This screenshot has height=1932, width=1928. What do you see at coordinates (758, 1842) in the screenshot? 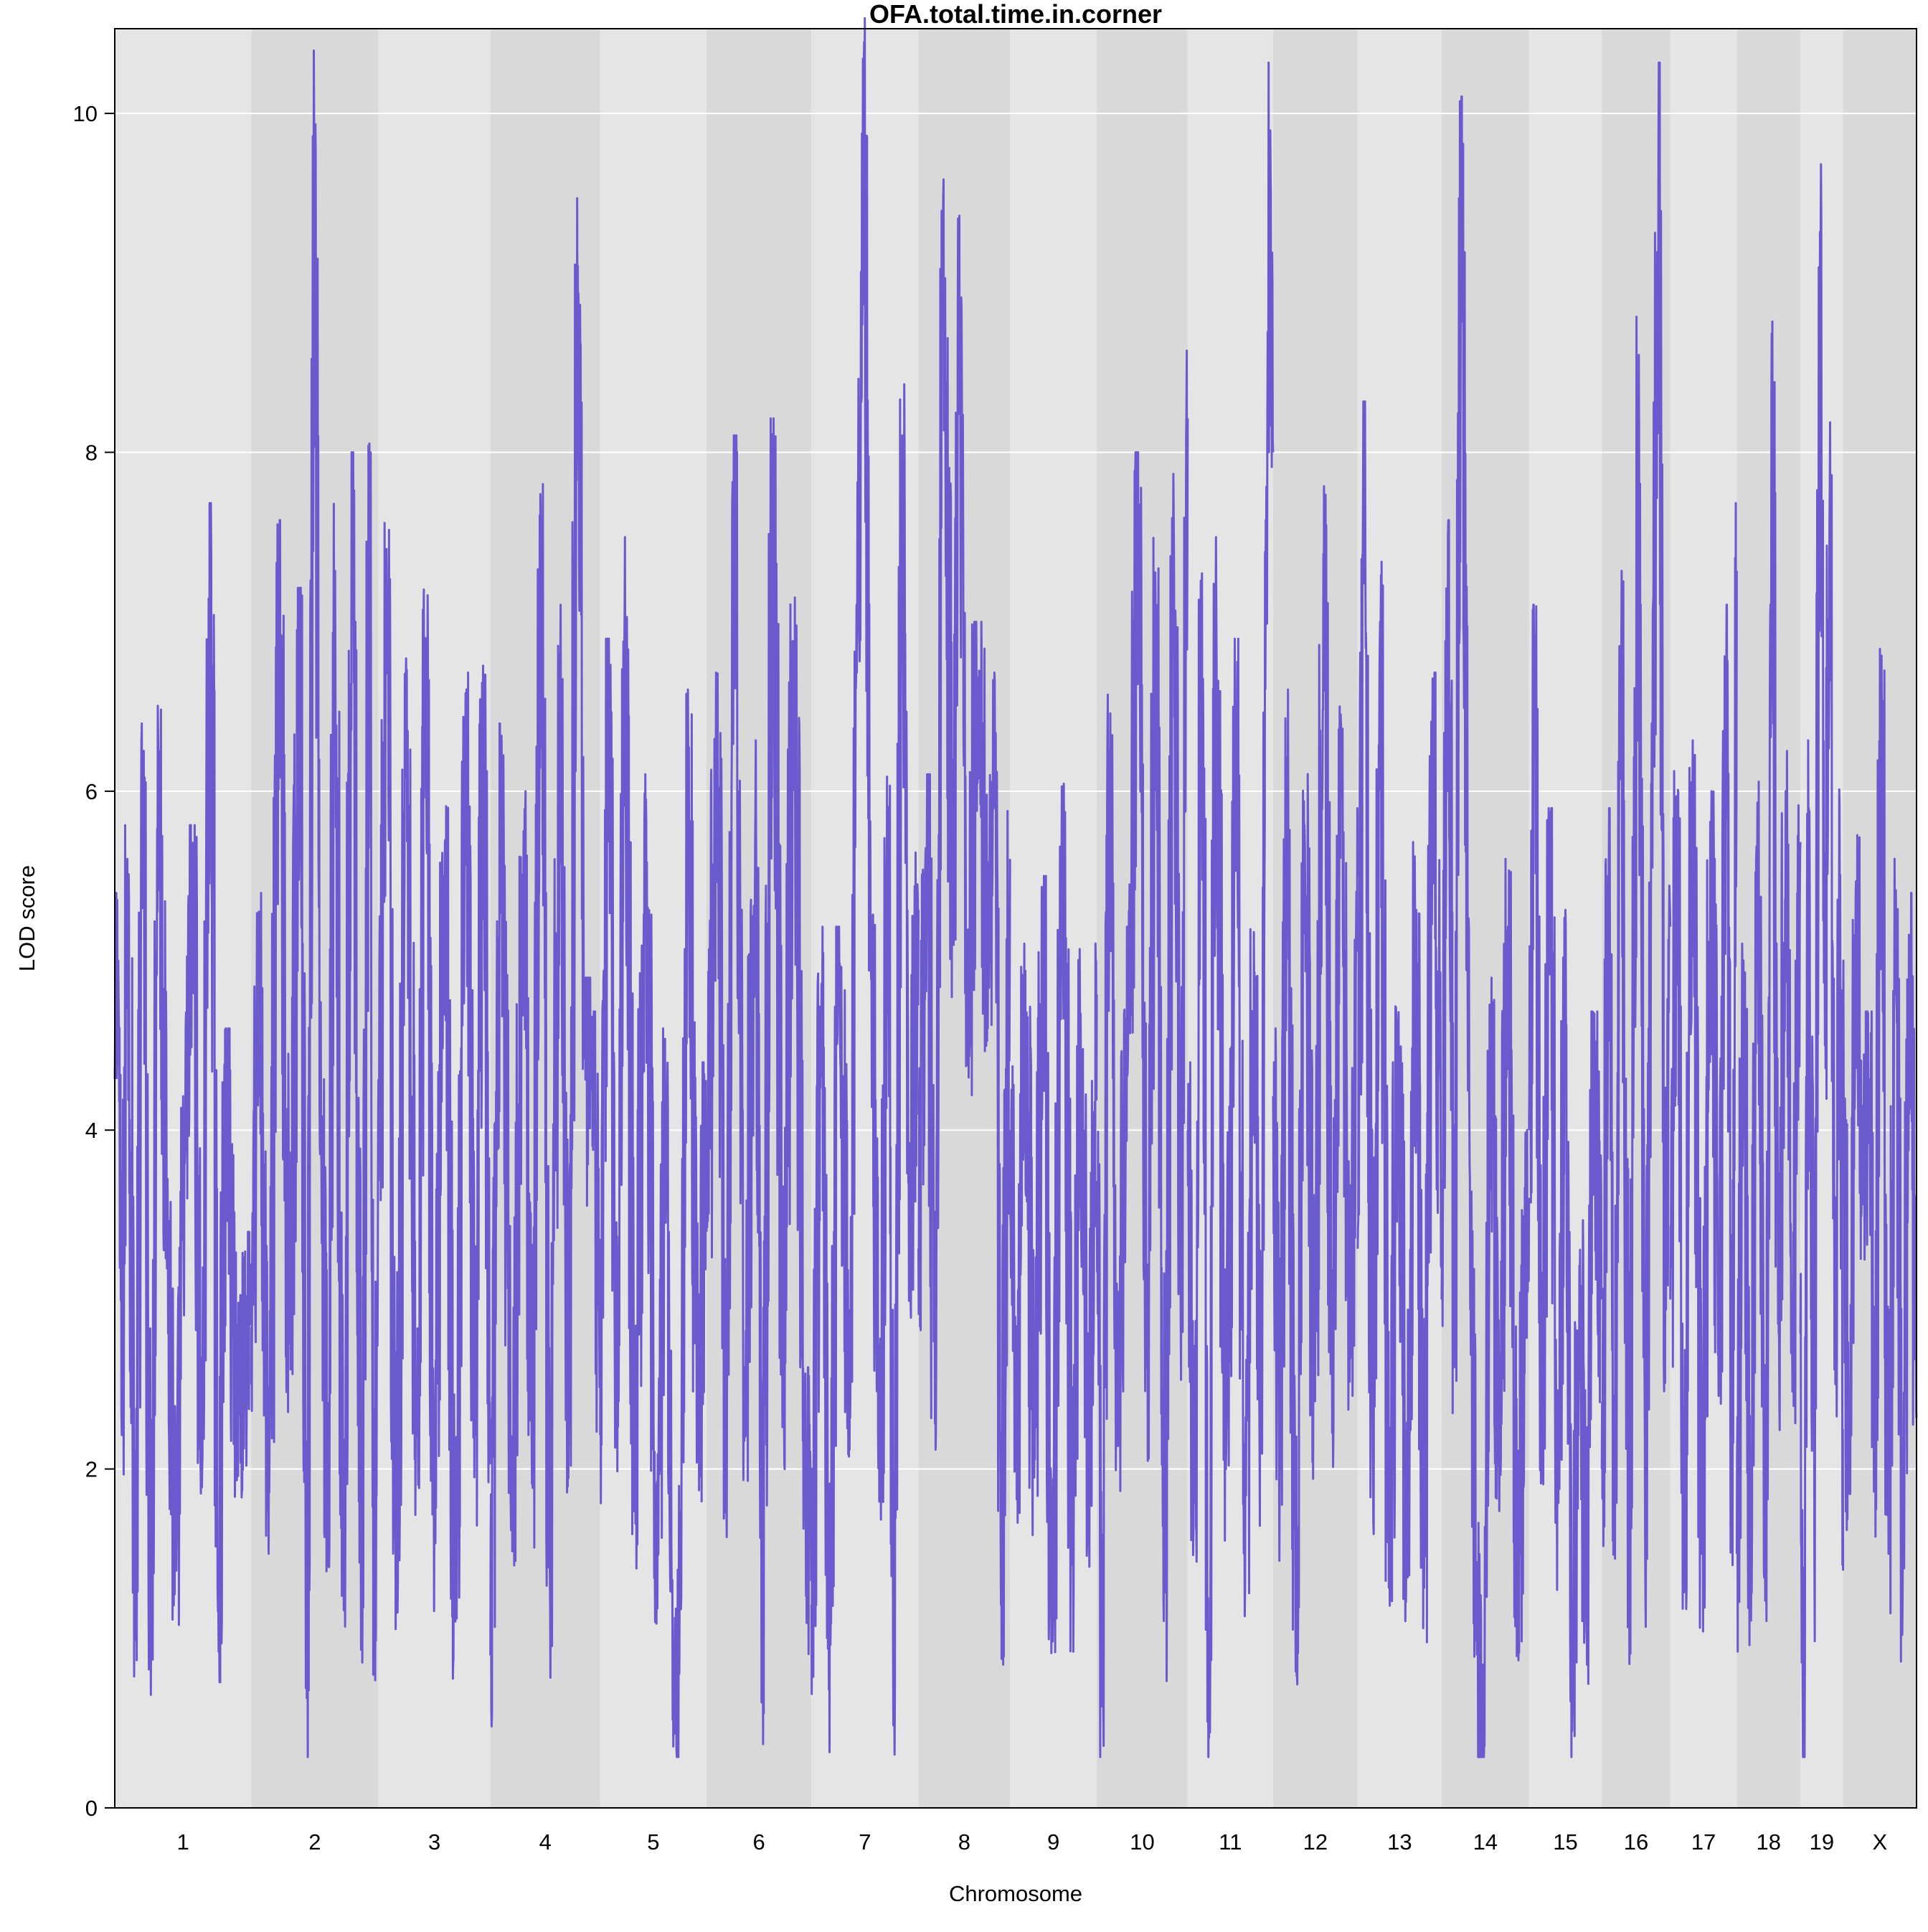
I see `x-tick-label: 6` at bounding box center [758, 1842].